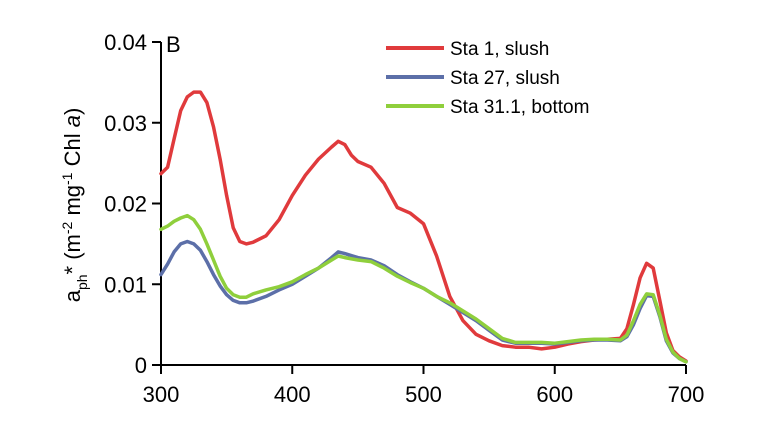 The height and width of the screenshot is (436, 769). What do you see at coordinates (141, 365) in the screenshot?
I see `y-tick-label: 0` at bounding box center [141, 365].